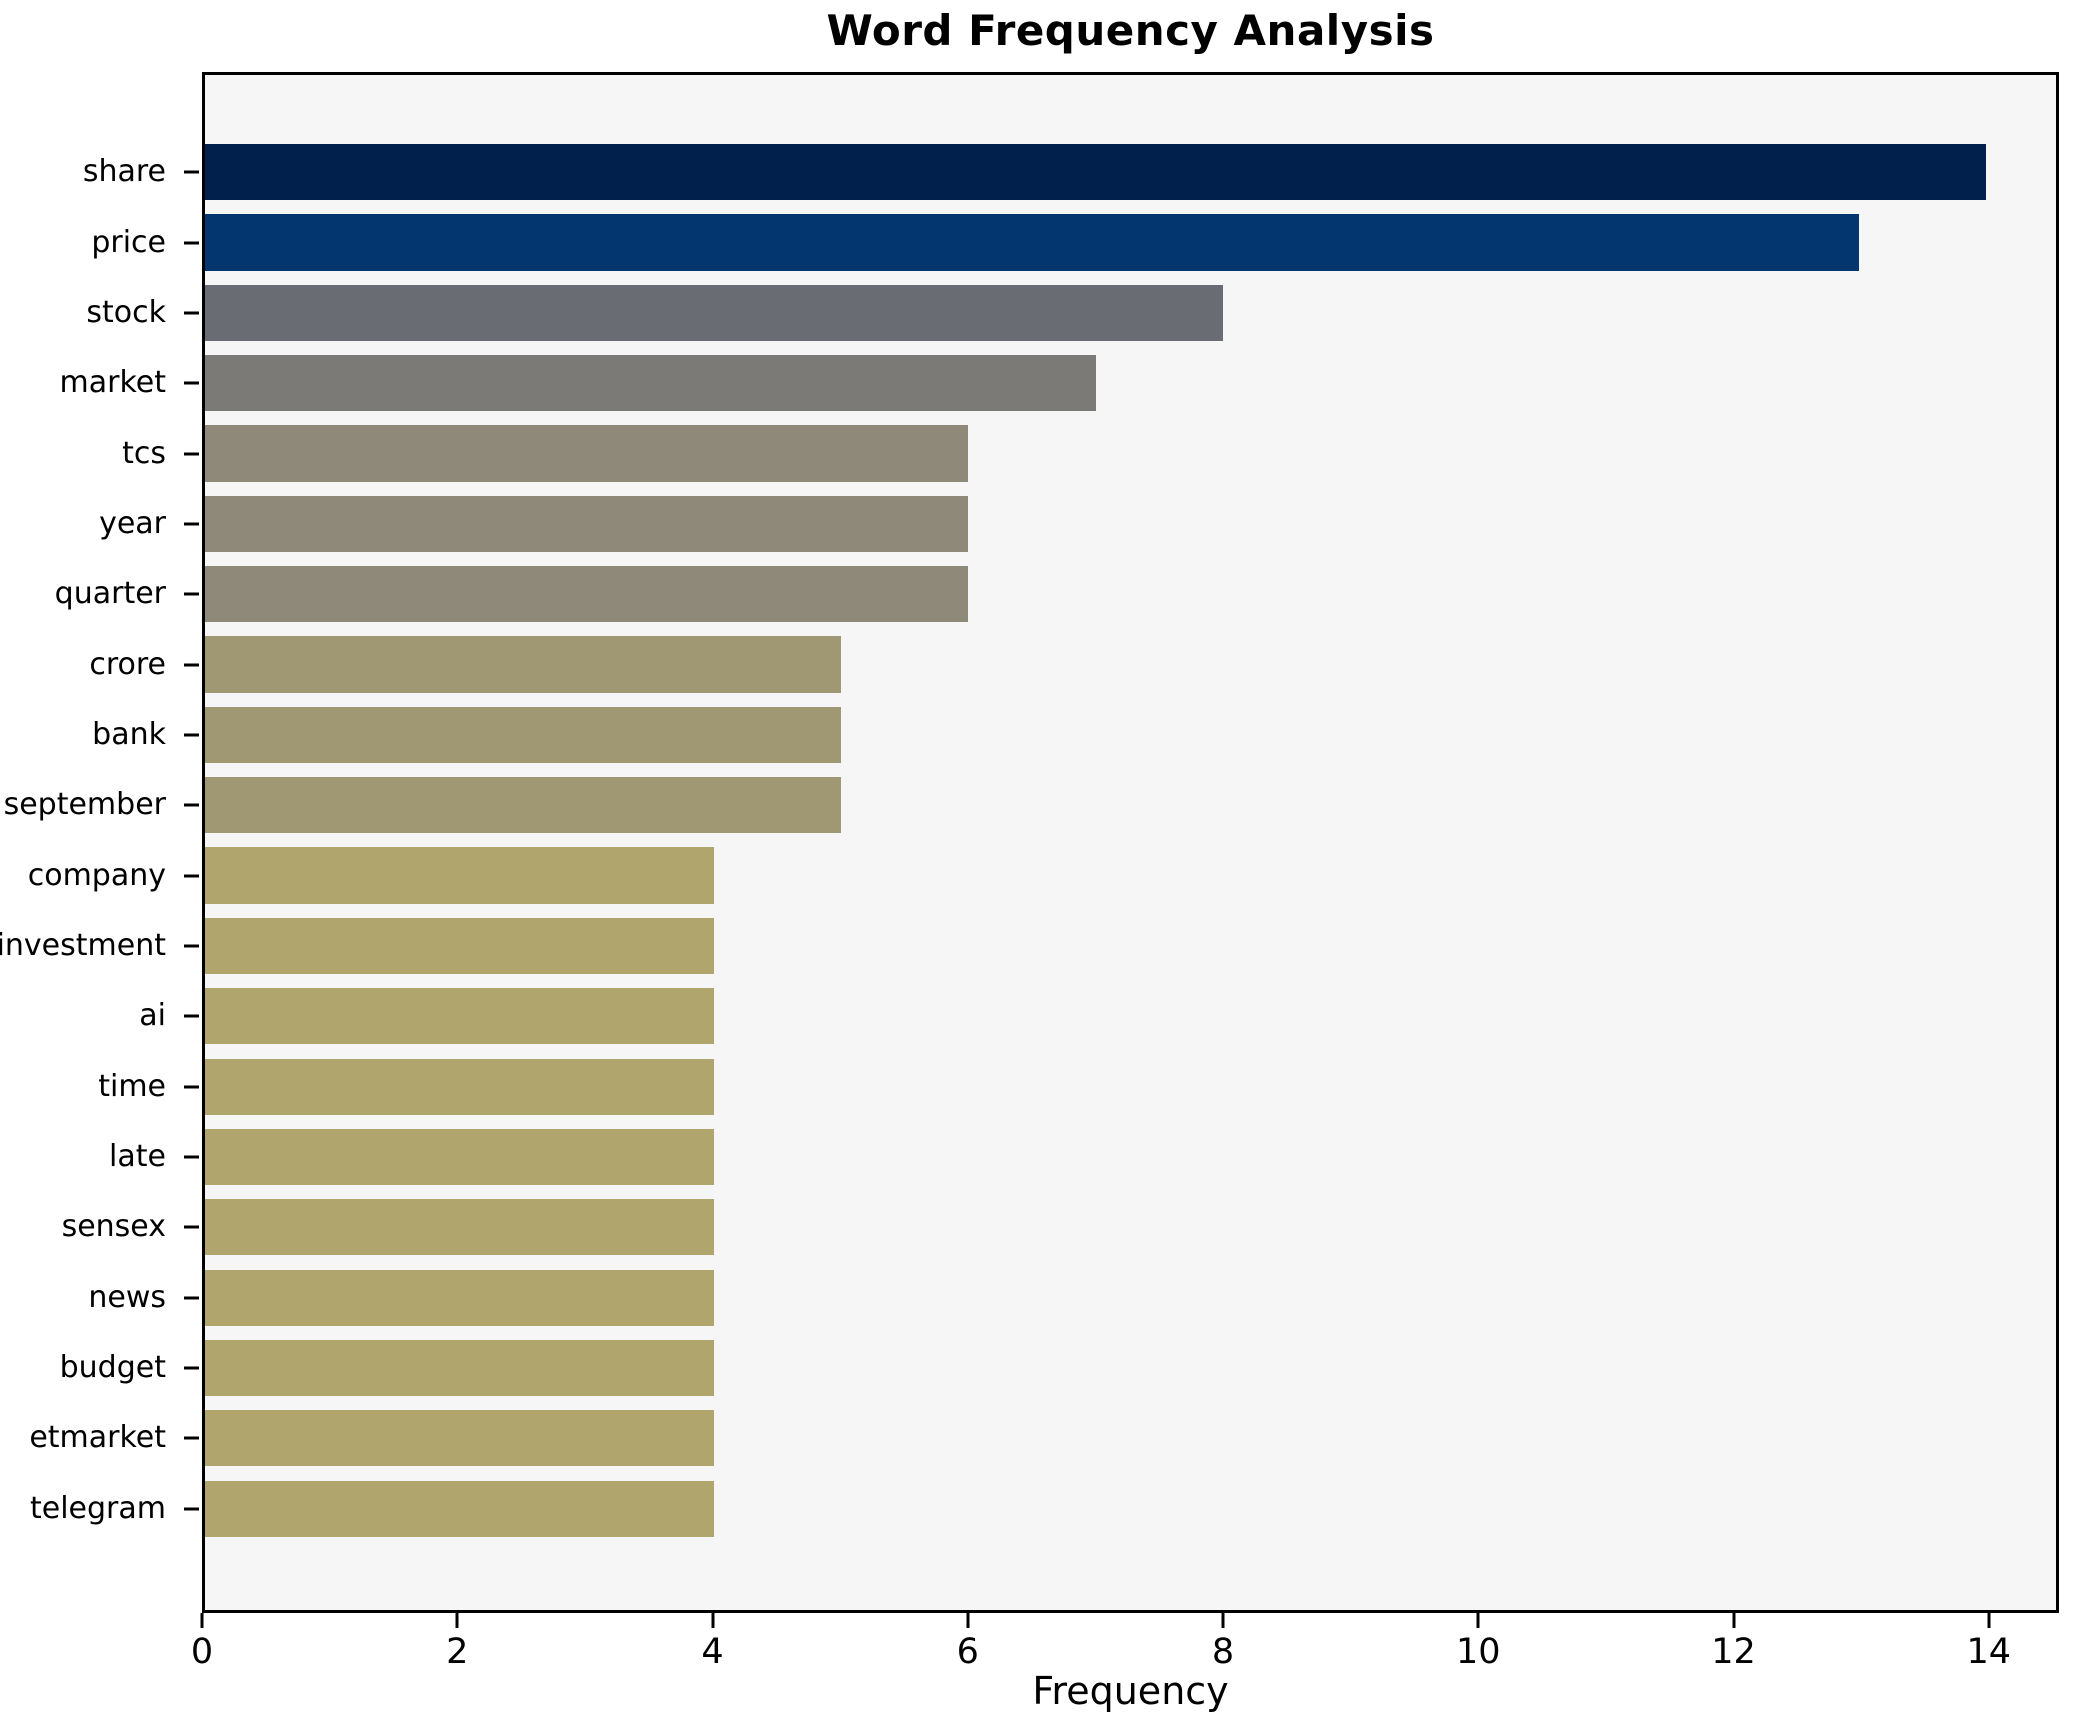 This screenshot has width=2080, height=1722. I want to click on y-tick-label-share: share, so click(124, 172).